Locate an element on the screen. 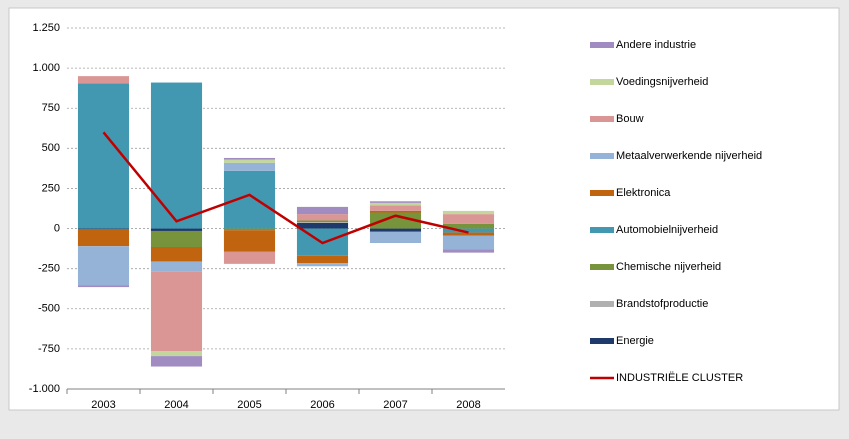 Image resolution: width=849 pixels, height=439 pixels. y-tick-label: 250 is located at coordinates (51, 188).